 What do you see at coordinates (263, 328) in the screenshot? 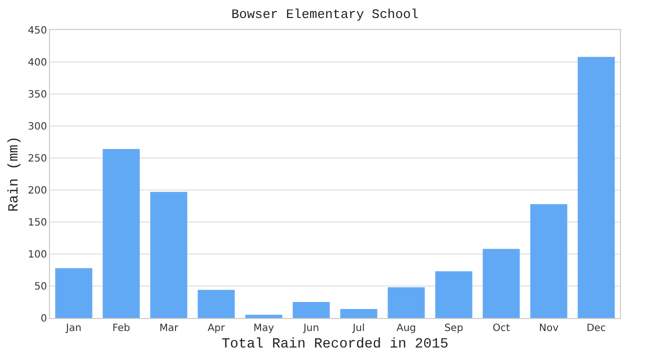
I see `x-tick-label: May` at bounding box center [263, 328].